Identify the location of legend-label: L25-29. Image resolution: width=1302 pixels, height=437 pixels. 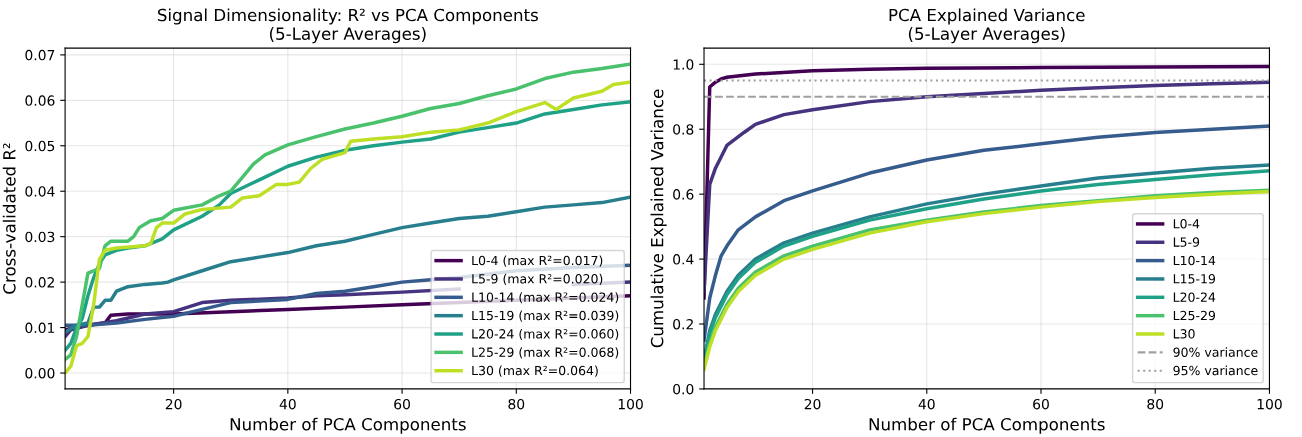
(1194, 315).